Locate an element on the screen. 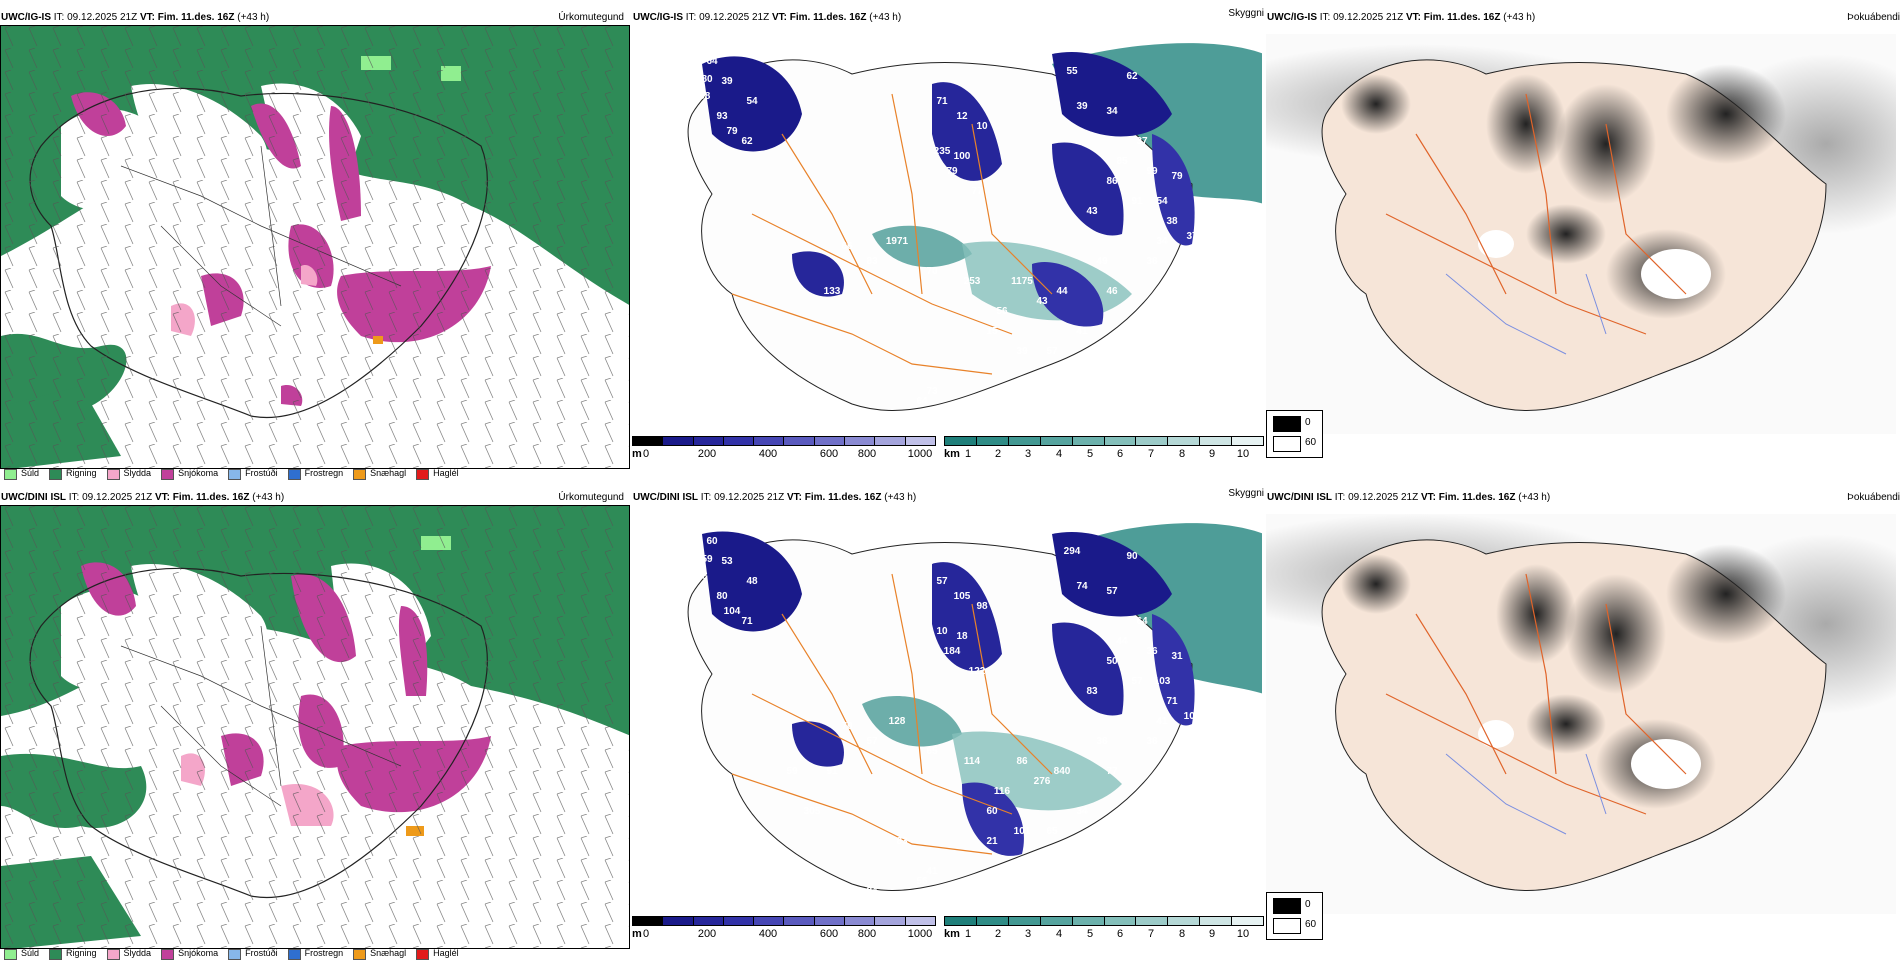  visibility-value-label: 73 is located at coordinates (932, 391).